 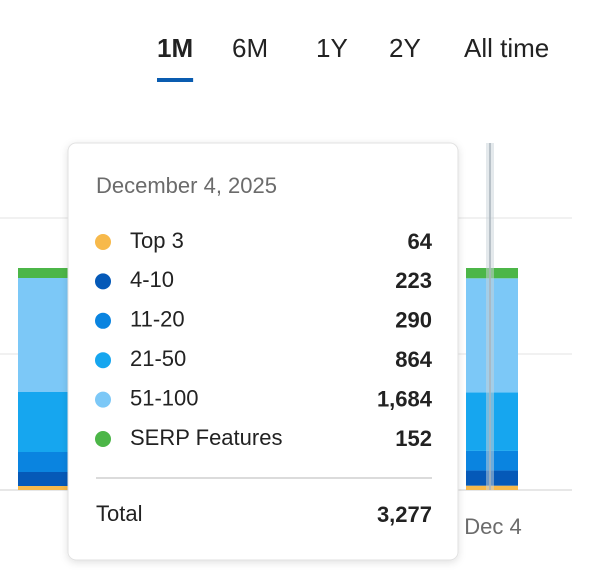 What do you see at coordinates (492, 526) in the screenshot?
I see `x-tick-label: Dec 4` at bounding box center [492, 526].